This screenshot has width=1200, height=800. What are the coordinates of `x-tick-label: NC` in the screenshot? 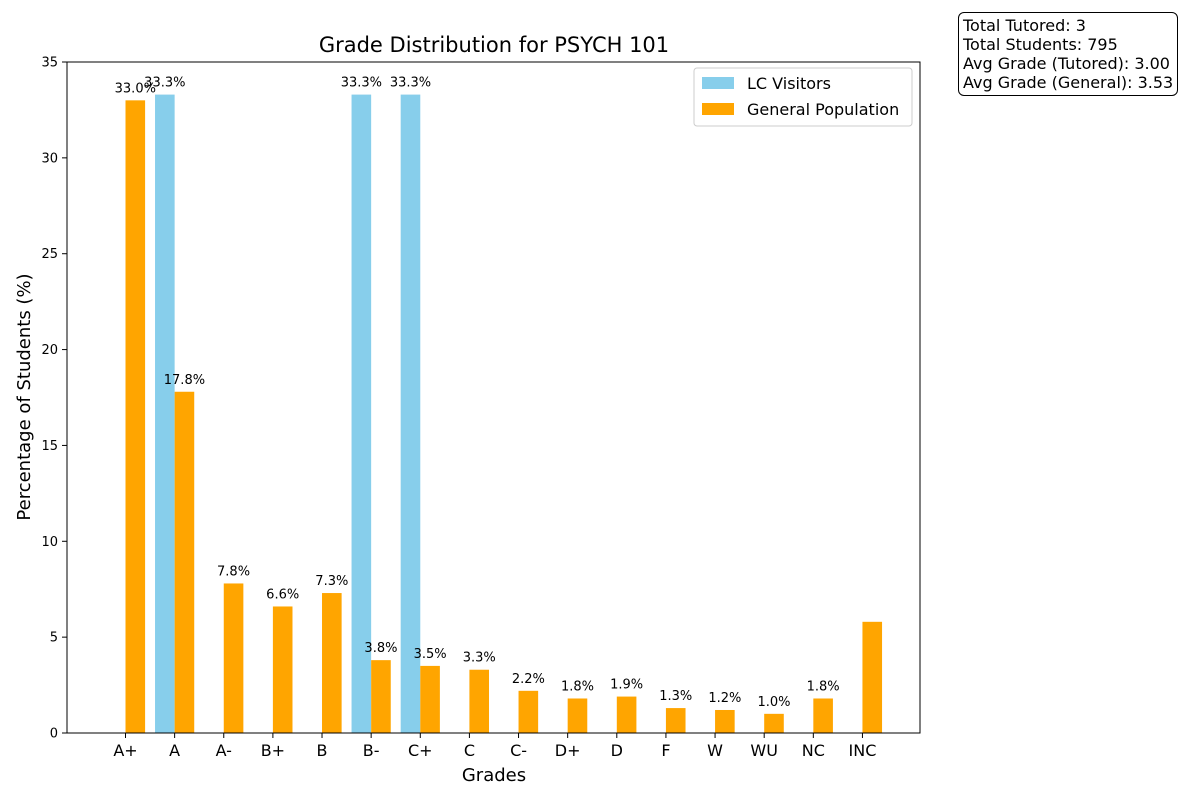 It's located at (813, 750).